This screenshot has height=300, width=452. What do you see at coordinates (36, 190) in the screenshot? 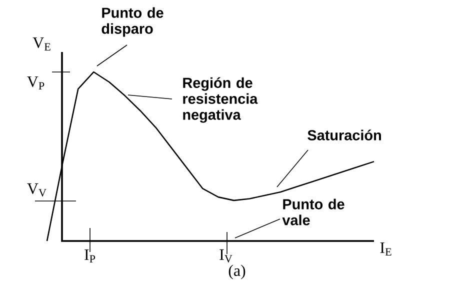
I see `annotation: V$_{V}$` at bounding box center [36, 190].